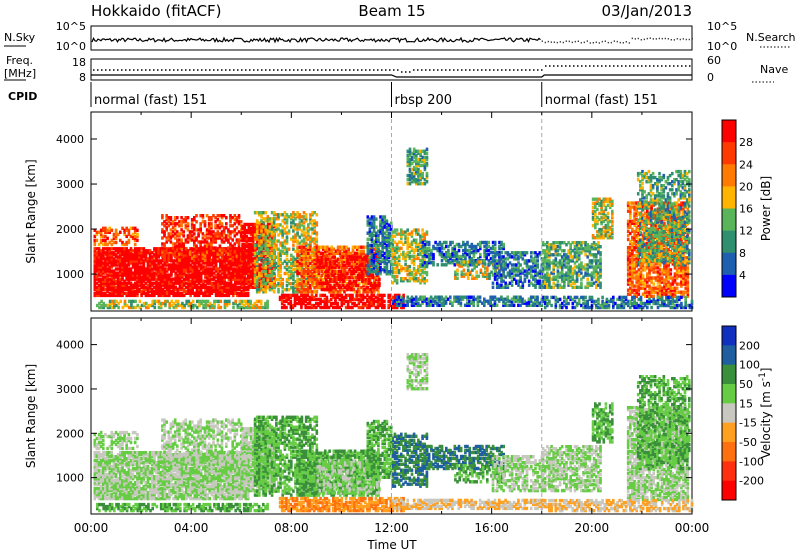  I want to click on freq-label: Freq., so click(19, 60).